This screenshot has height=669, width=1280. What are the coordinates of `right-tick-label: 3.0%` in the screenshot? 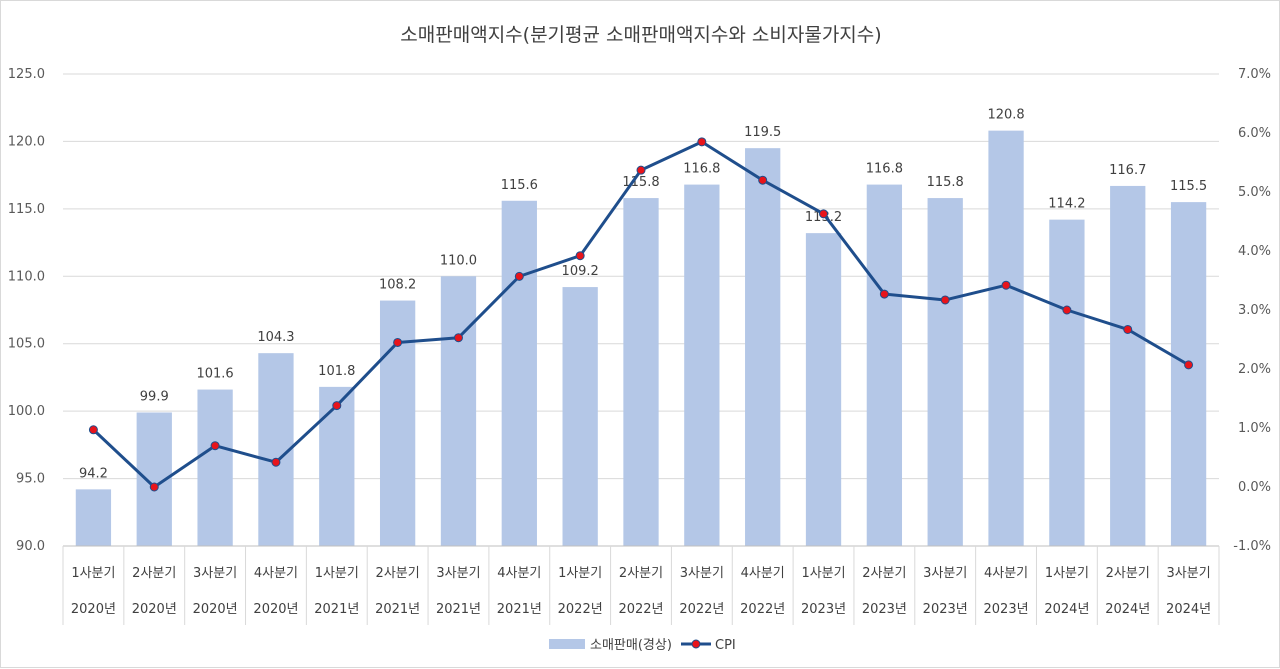 It's located at (1254, 310).